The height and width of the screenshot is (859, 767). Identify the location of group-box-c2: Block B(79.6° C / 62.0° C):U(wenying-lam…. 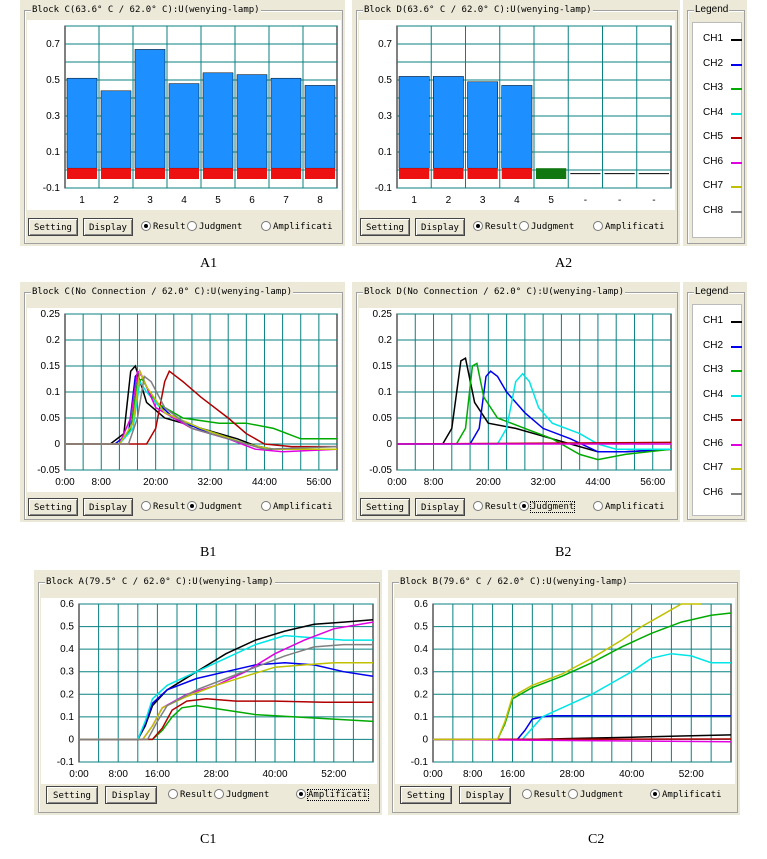
(565, 694).